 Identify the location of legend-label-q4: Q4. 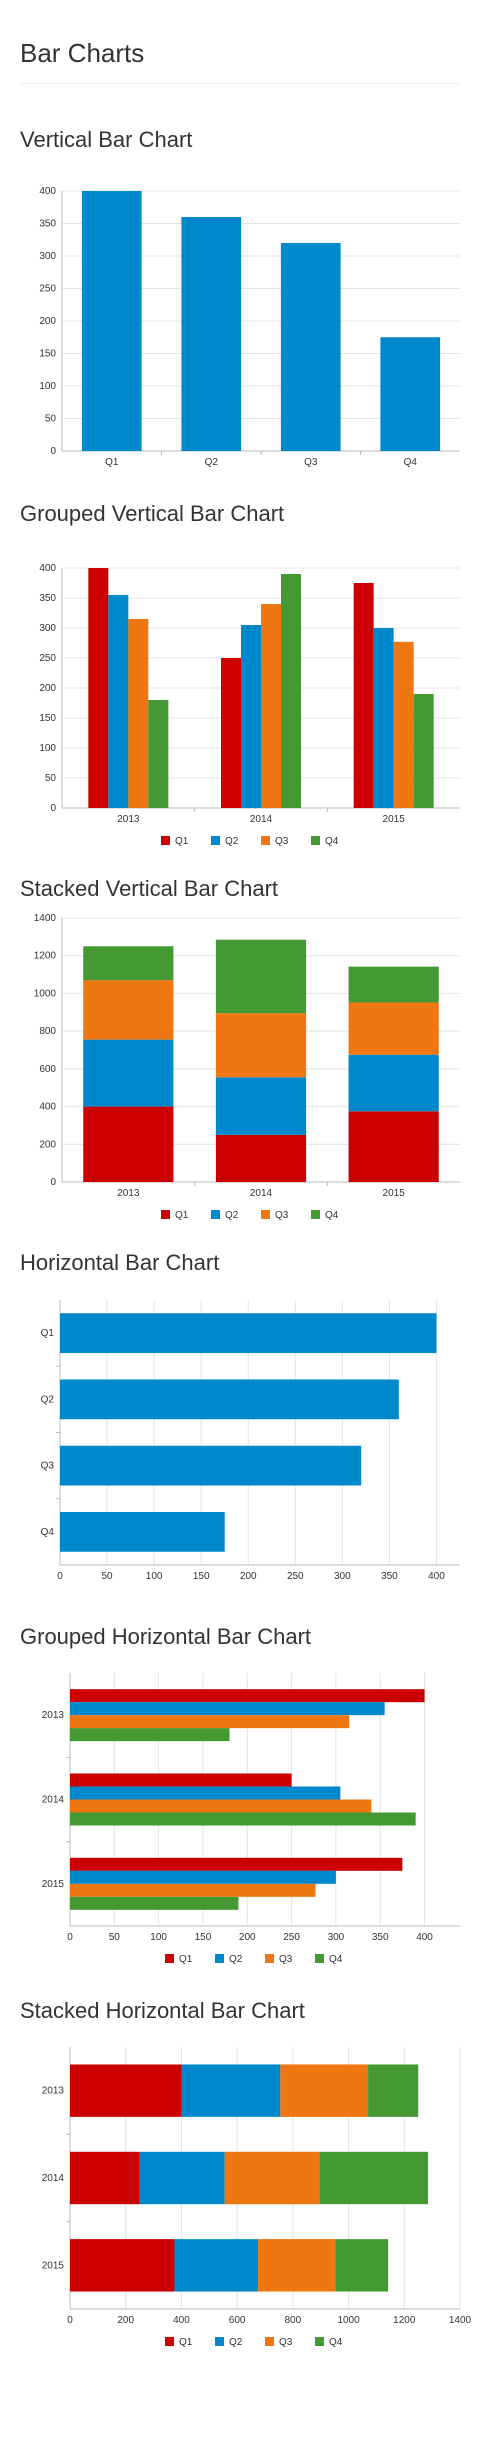
(336, 1959).